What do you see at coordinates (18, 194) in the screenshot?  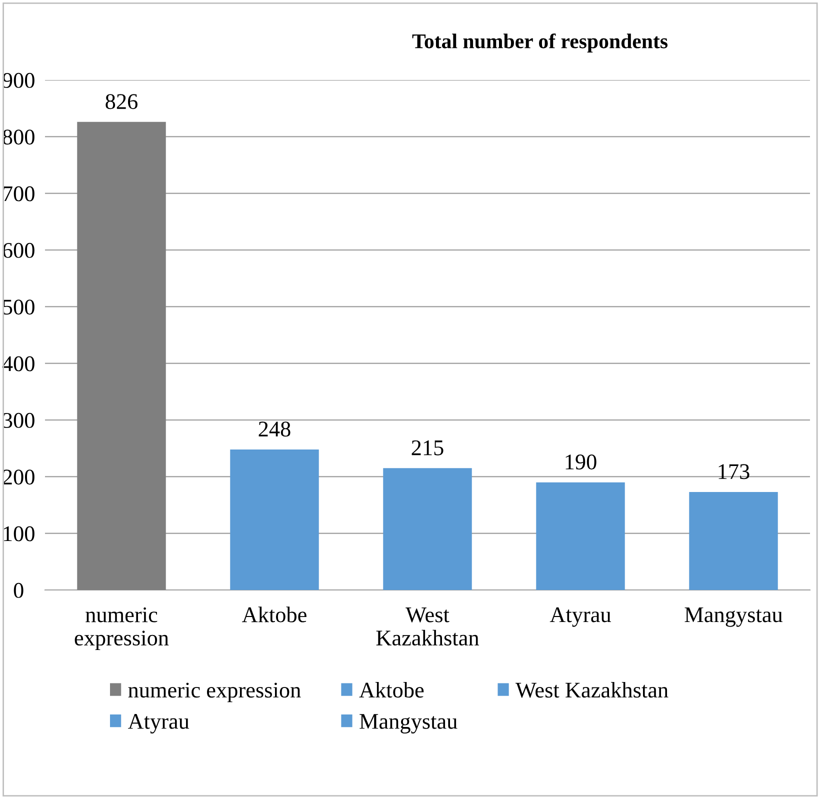 I see `y-tick-label: 700` at bounding box center [18, 194].